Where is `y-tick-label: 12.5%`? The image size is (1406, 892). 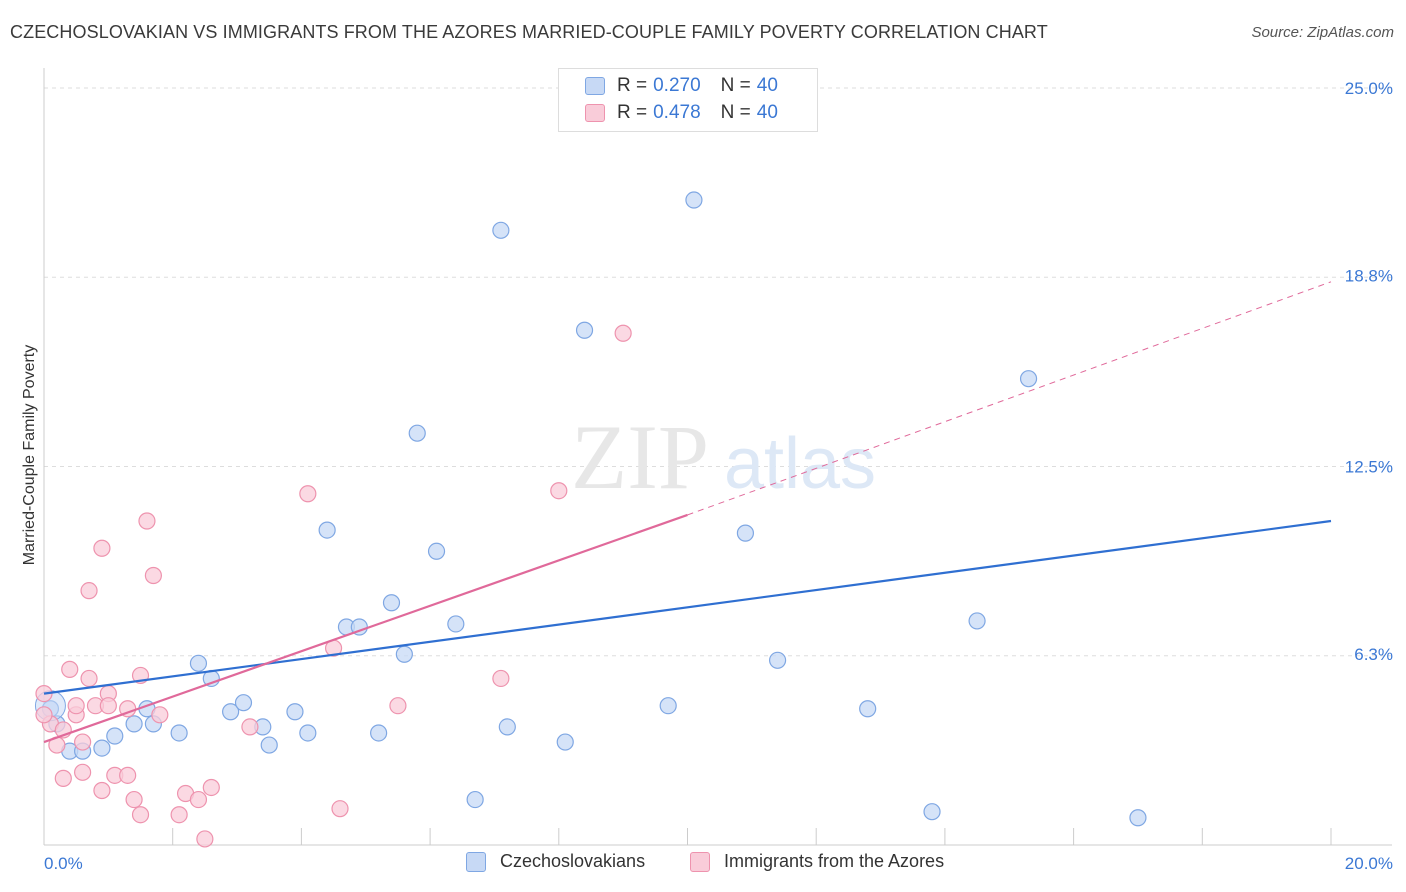 y-tick-label: 12.5% is located at coordinates (1369, 467).